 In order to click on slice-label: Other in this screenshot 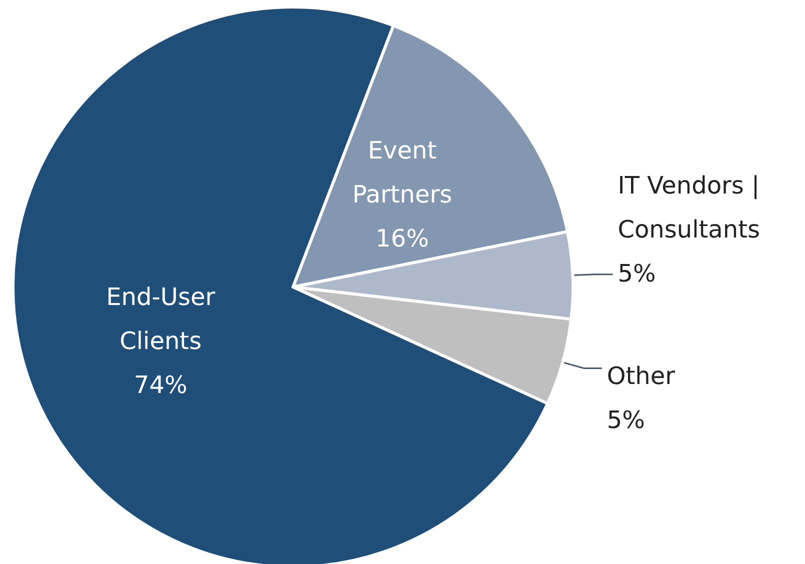, I will do `click(641, 376)`.